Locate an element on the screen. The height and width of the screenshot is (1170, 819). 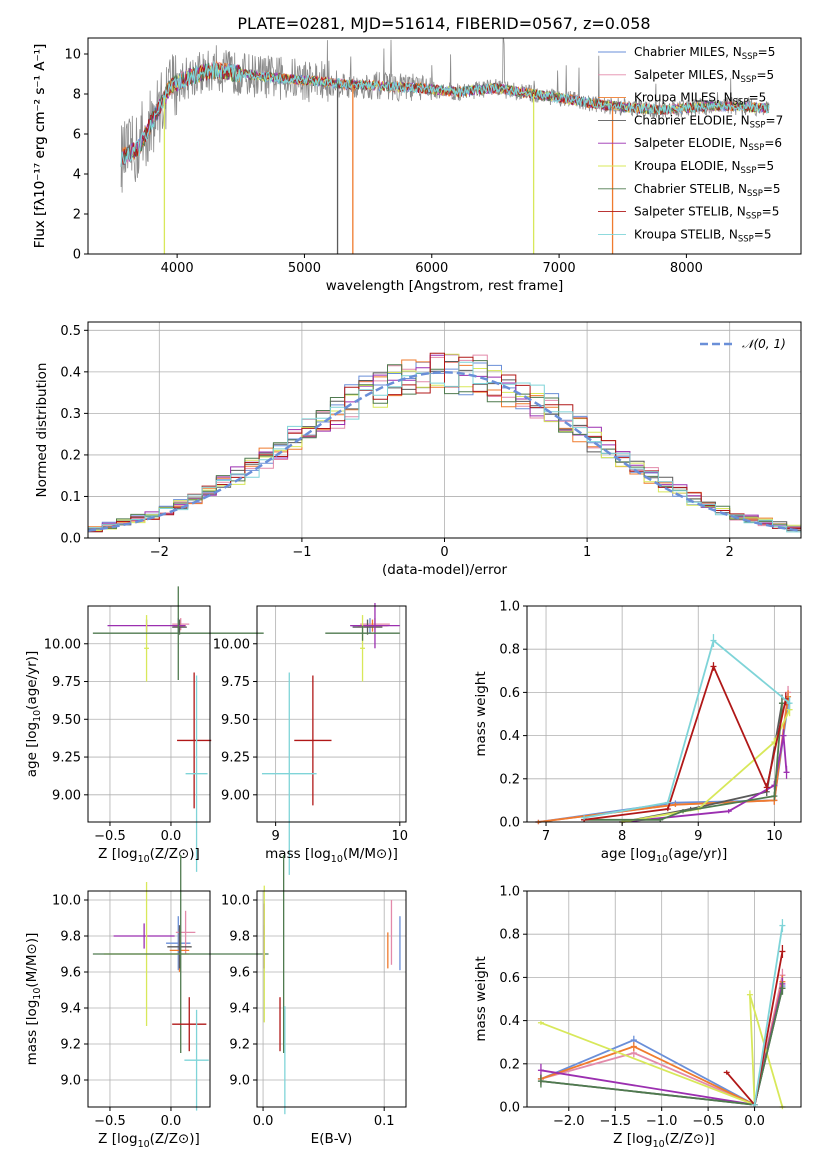
legend-label-chabrier_miles: Chabrier MILES, NSSP=5 is located at coordinates (704, 53).